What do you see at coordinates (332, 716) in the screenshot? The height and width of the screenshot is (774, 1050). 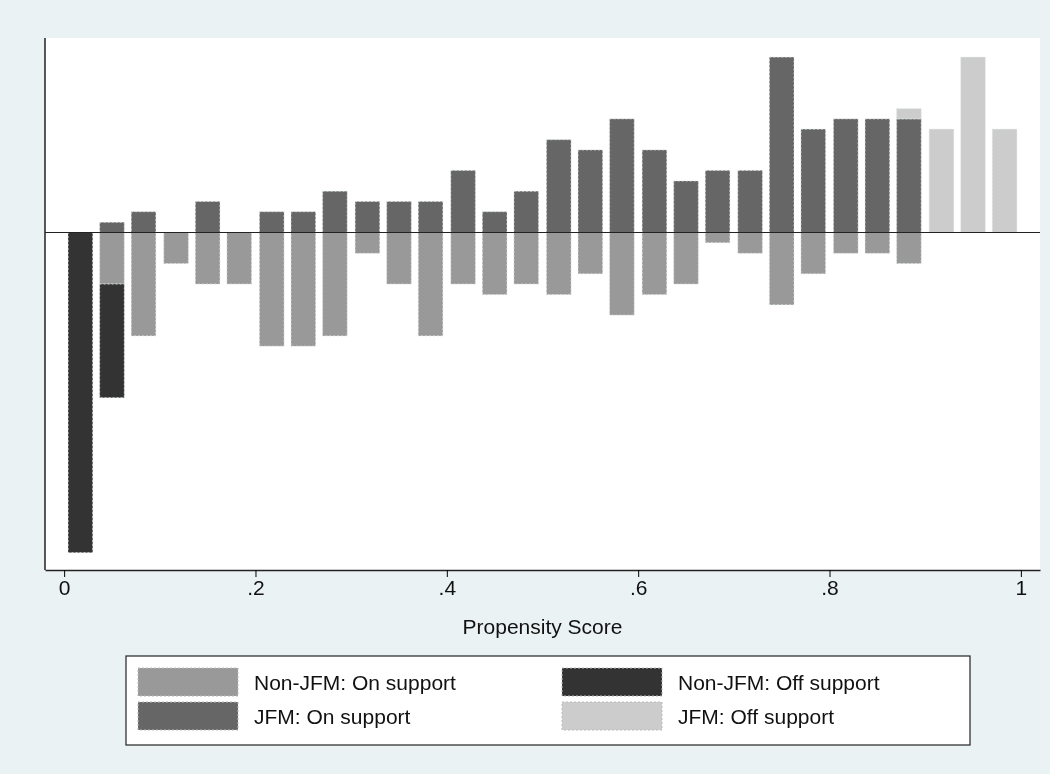 I see `legend-label: JFM: On support` at bounding box center [332, 716].